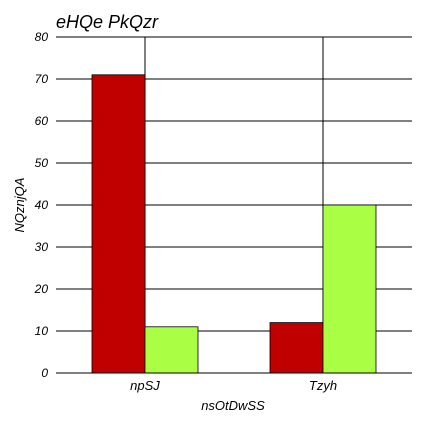 The width and height of the screenshot is (426, 431). I want to click on x-axis-label: nsOtDwSS, so click(233, 405).